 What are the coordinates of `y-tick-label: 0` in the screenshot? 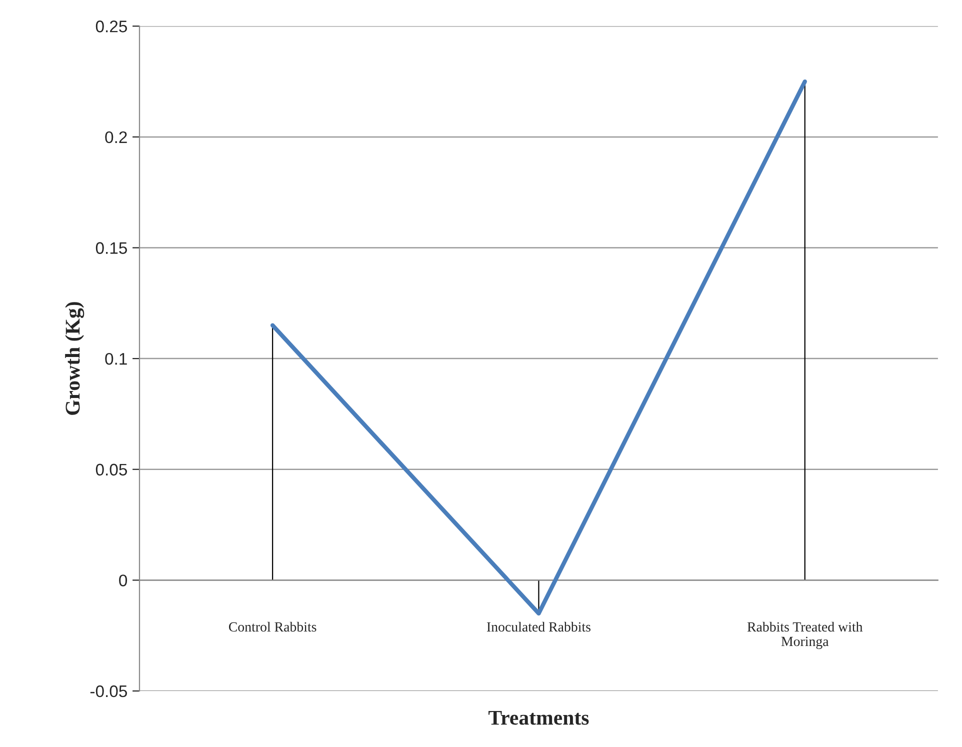 It's located at (123, 580).